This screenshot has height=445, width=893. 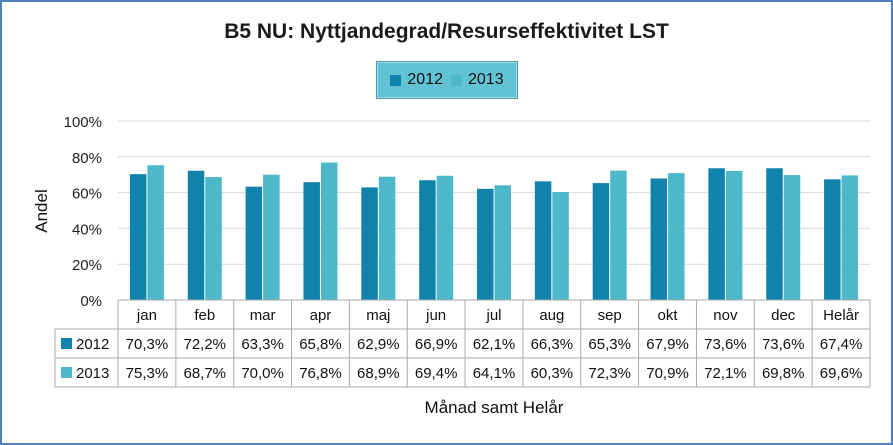 What do you see at coordinates (436, 373) in the screenshot?
I see `table-value: 69,4%` at bounding box center [436, 373].